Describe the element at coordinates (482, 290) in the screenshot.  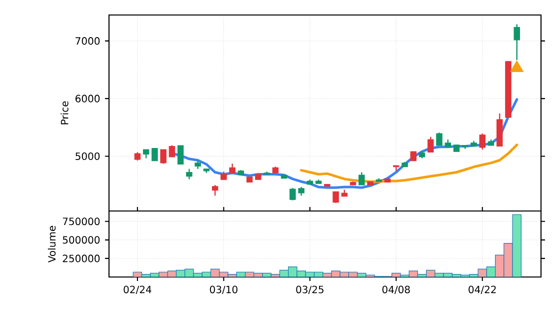
I see `x-tick-label: 04/22` at that location.